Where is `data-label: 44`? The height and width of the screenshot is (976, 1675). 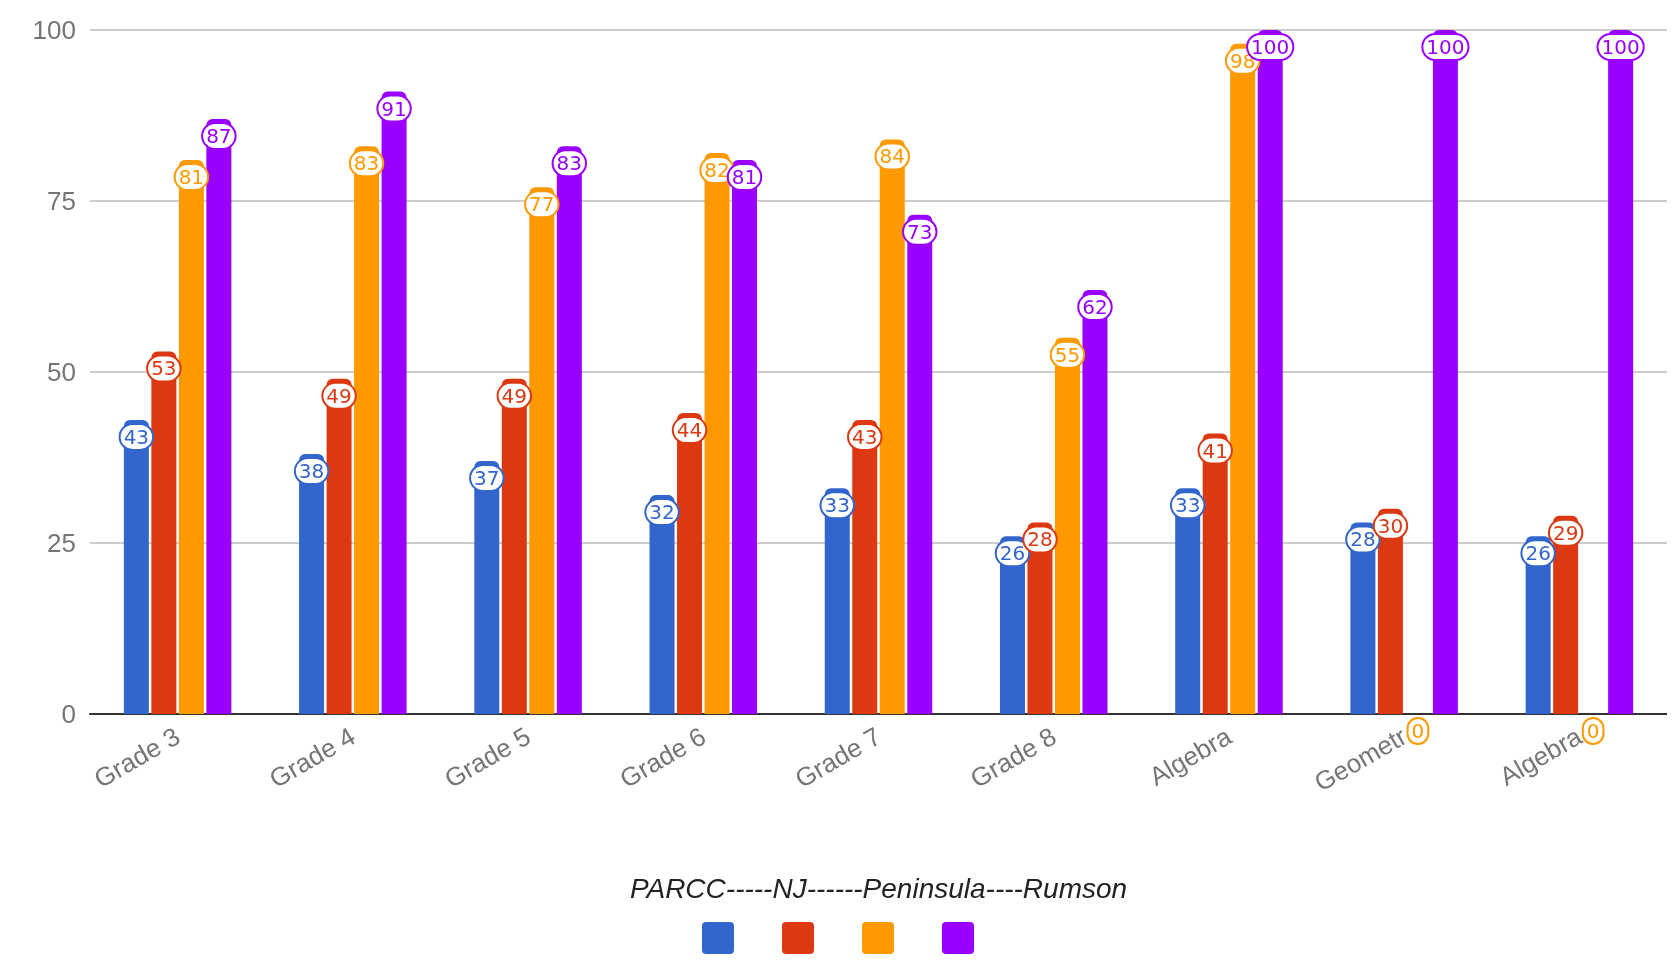
data-label: 44 is located at coordinates (689, 430).